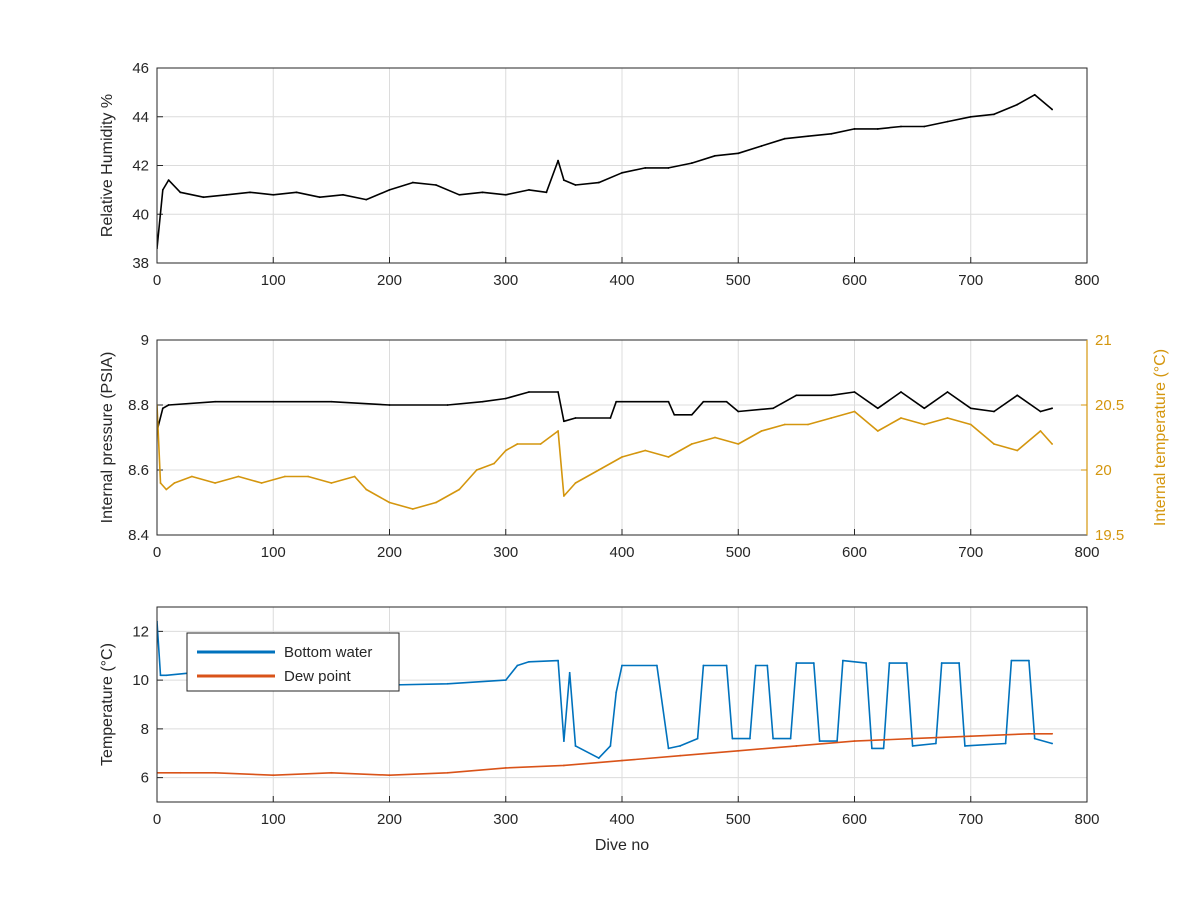  I want to click on y-axis-label: Internal pressure (PSIA), so click(107, 438).